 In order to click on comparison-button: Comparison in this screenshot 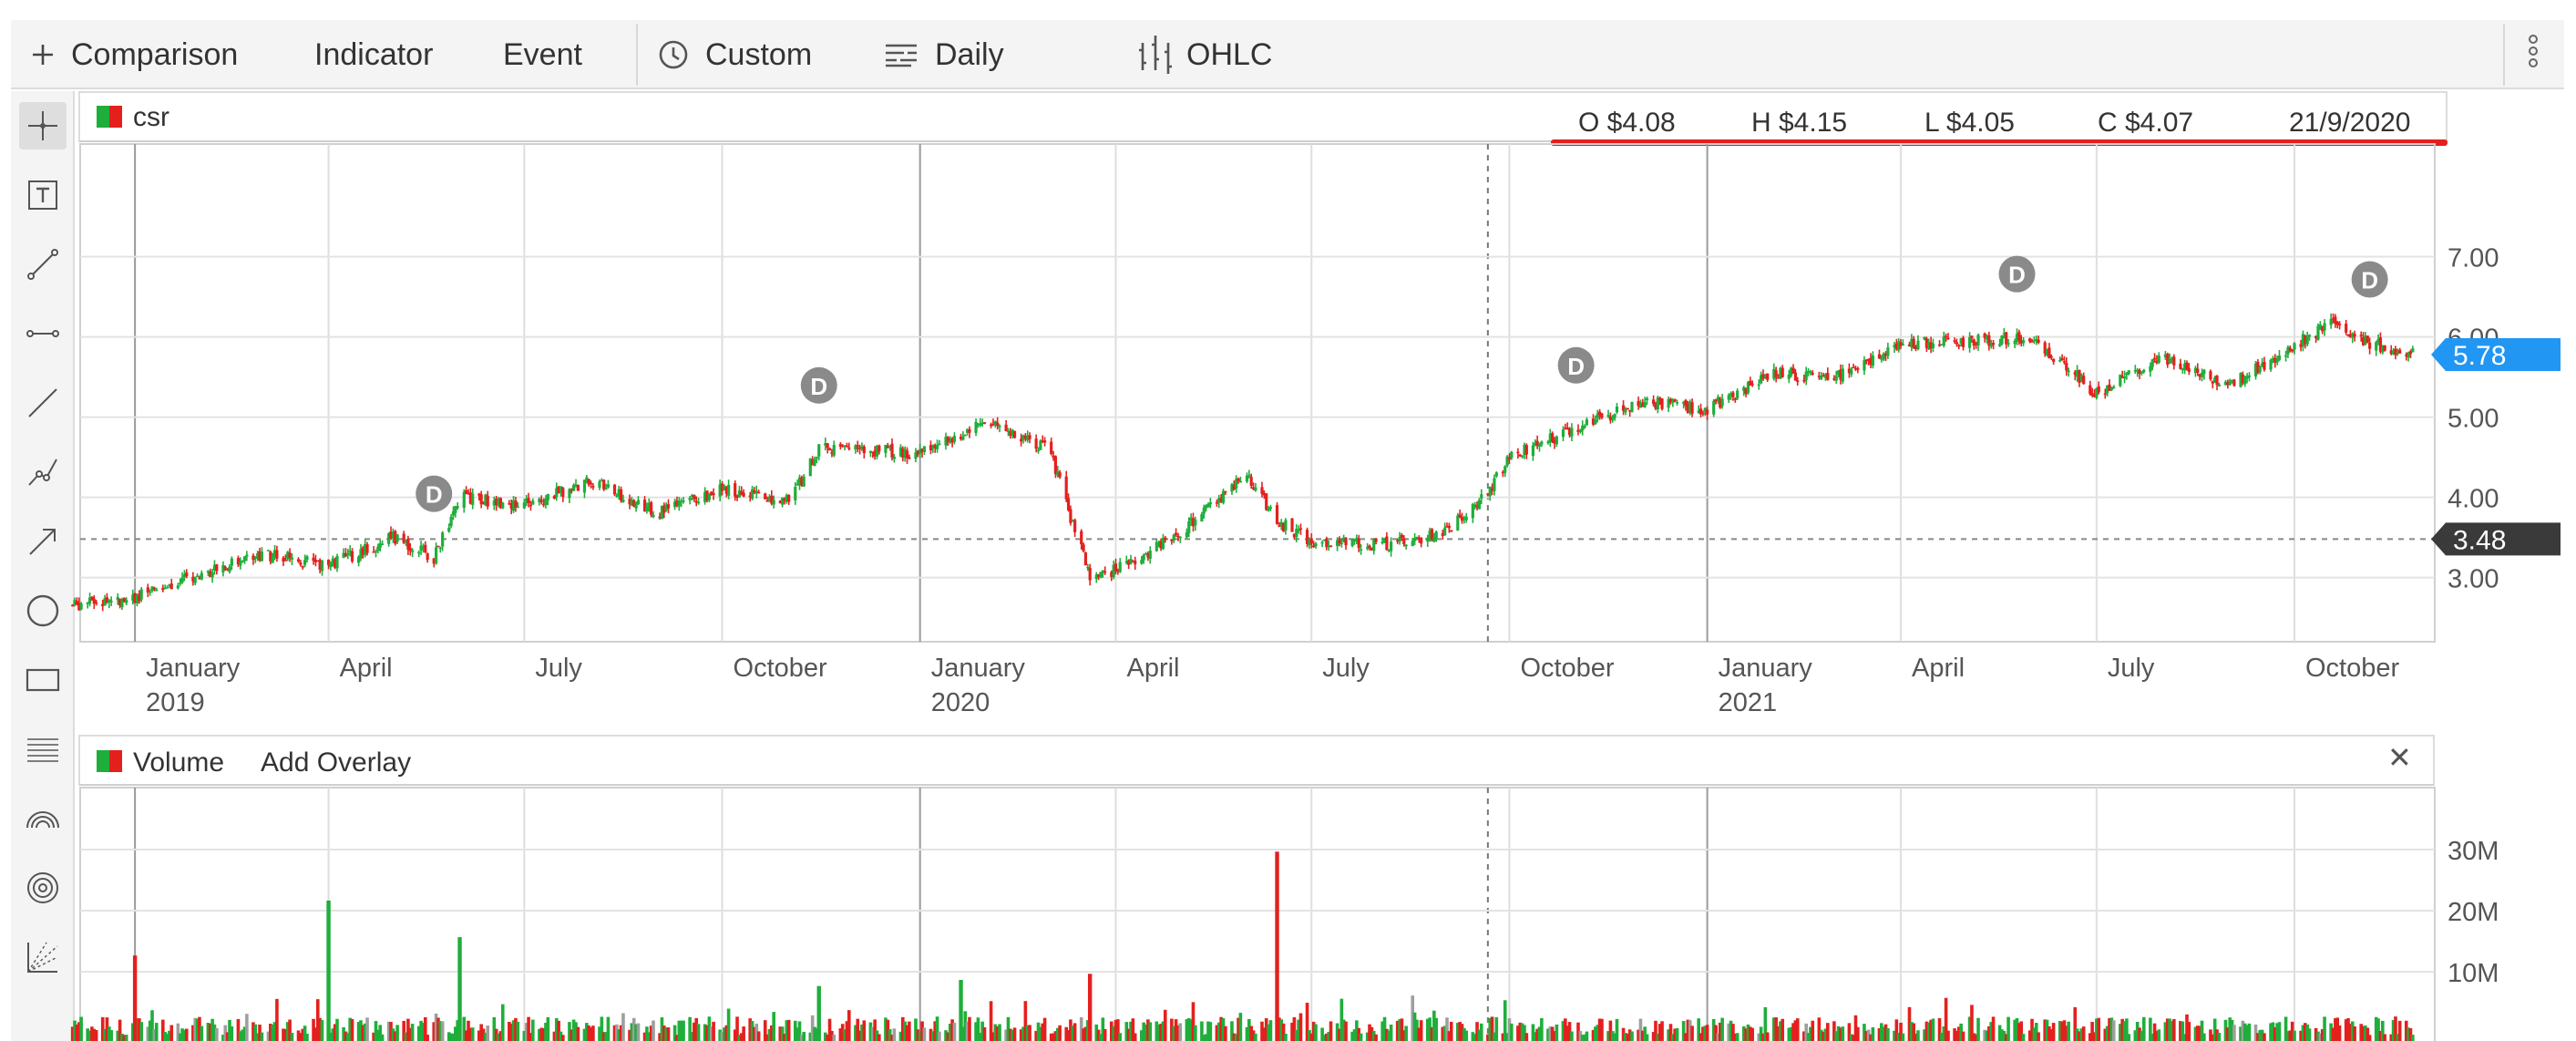, I will do `click(134, 54)`.